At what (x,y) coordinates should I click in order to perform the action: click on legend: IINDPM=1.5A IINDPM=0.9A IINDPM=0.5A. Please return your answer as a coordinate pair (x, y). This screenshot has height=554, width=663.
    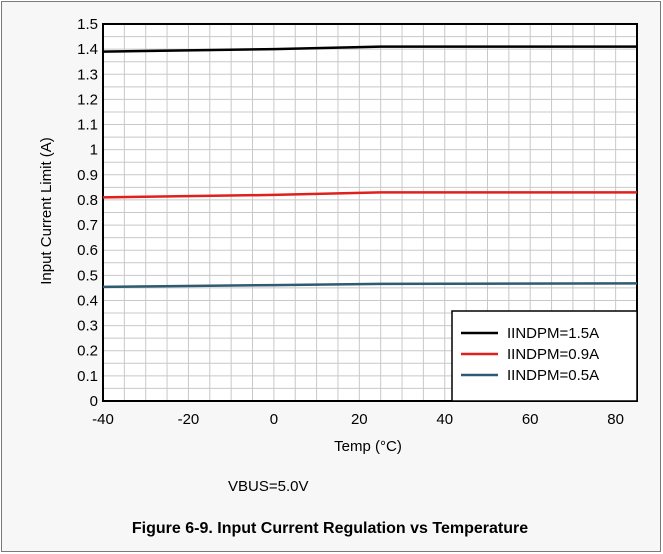
    Looking at the image, I should click on (544, 356).